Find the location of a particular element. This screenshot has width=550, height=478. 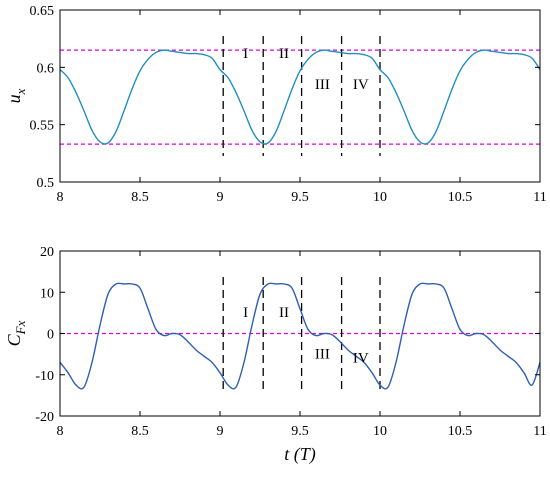

y-tick-label: 0.5 is located at coordinates (46, 183).